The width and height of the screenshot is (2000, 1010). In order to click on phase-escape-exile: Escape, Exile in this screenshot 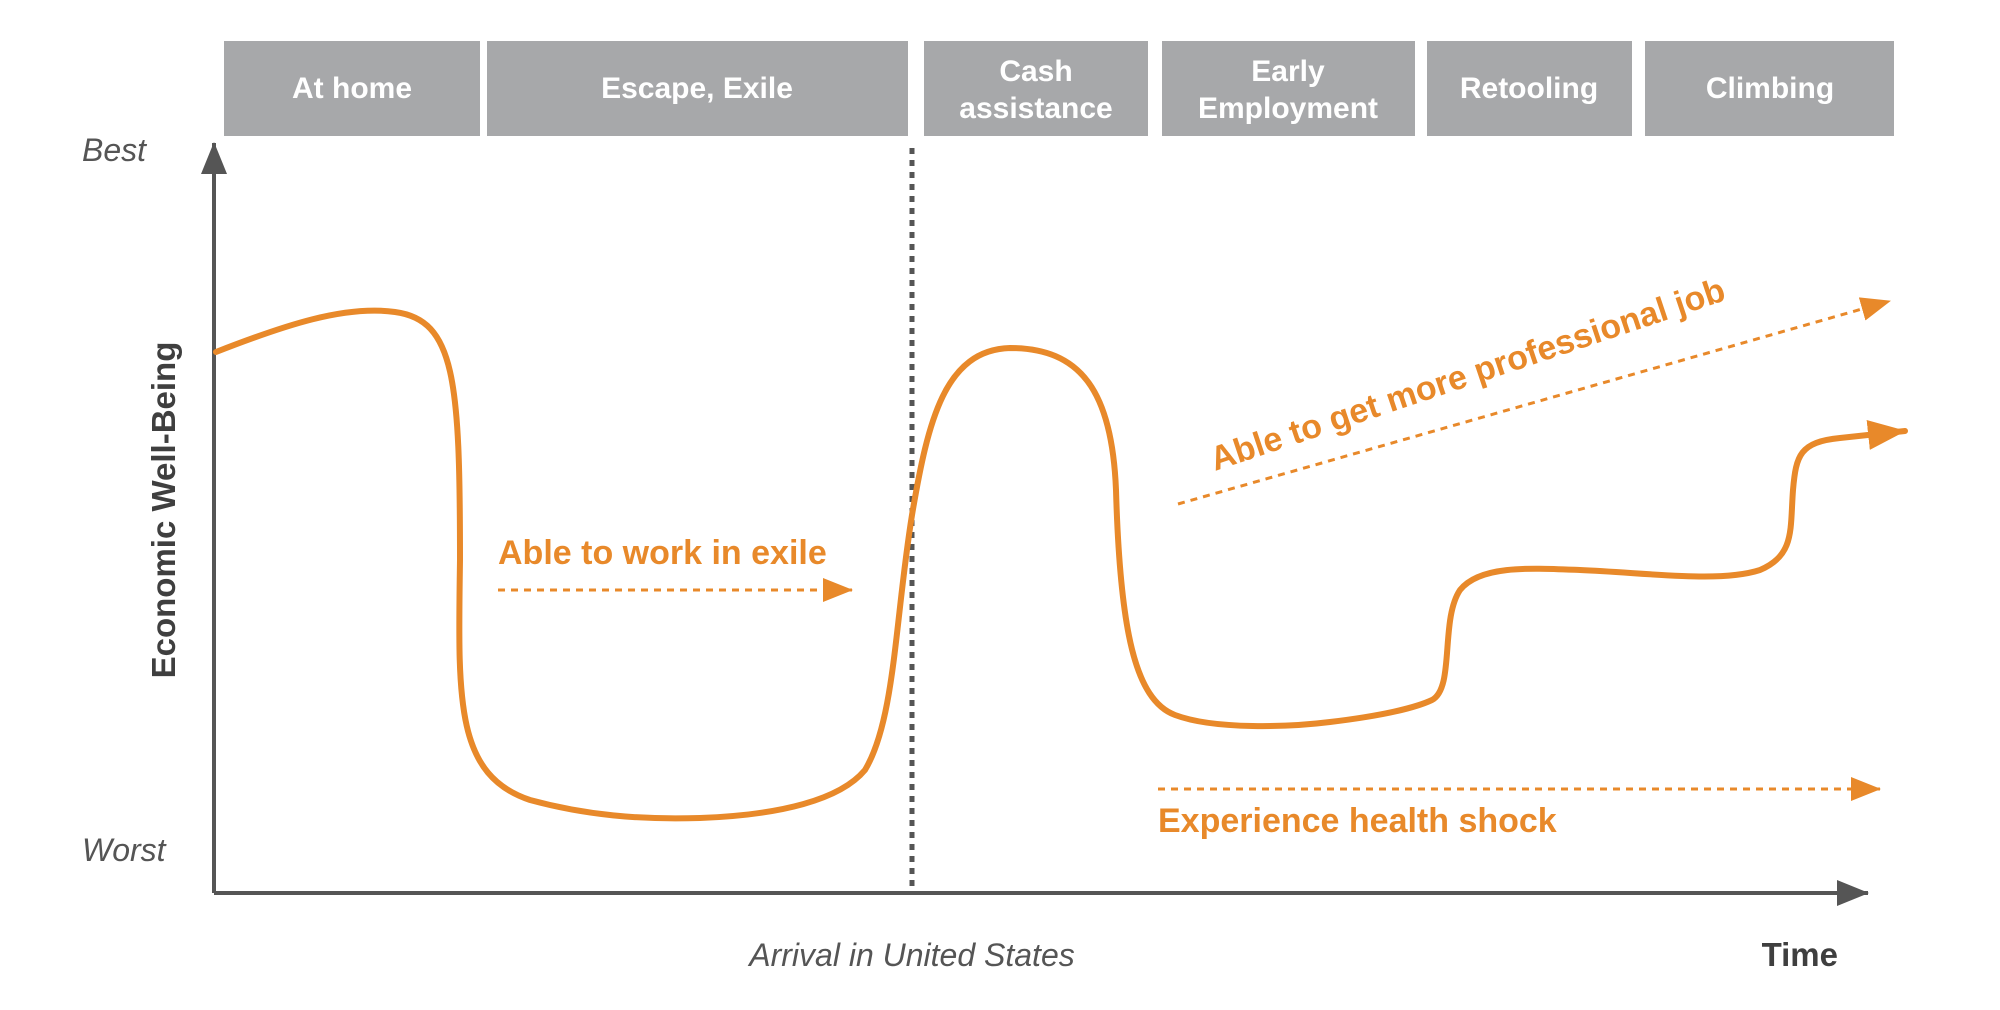, I will do `click(697, 88)`.